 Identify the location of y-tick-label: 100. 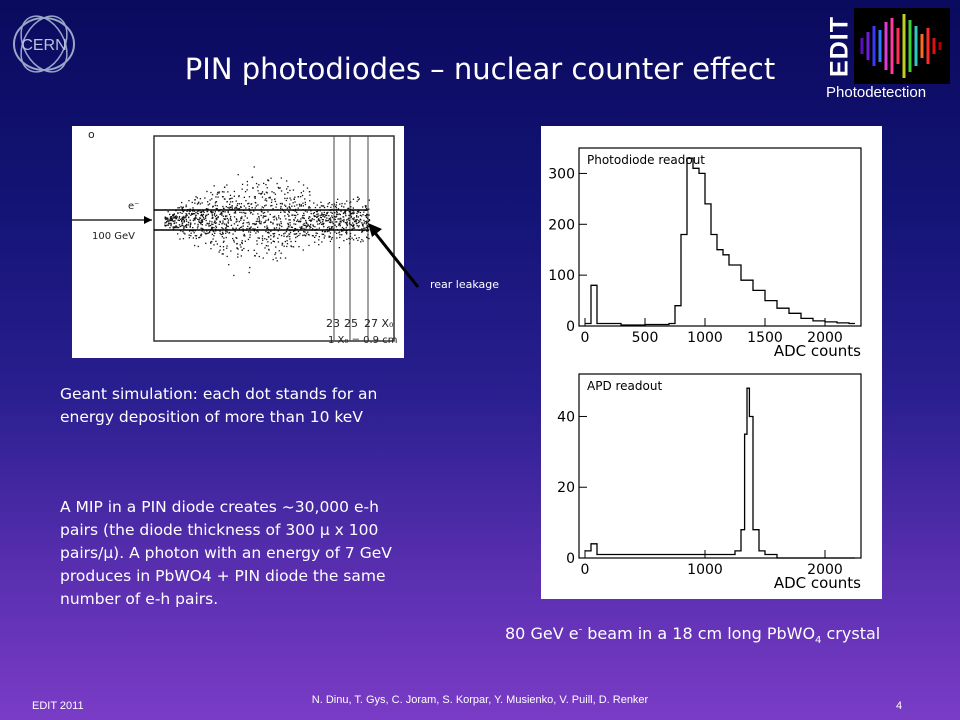
(561, 276).